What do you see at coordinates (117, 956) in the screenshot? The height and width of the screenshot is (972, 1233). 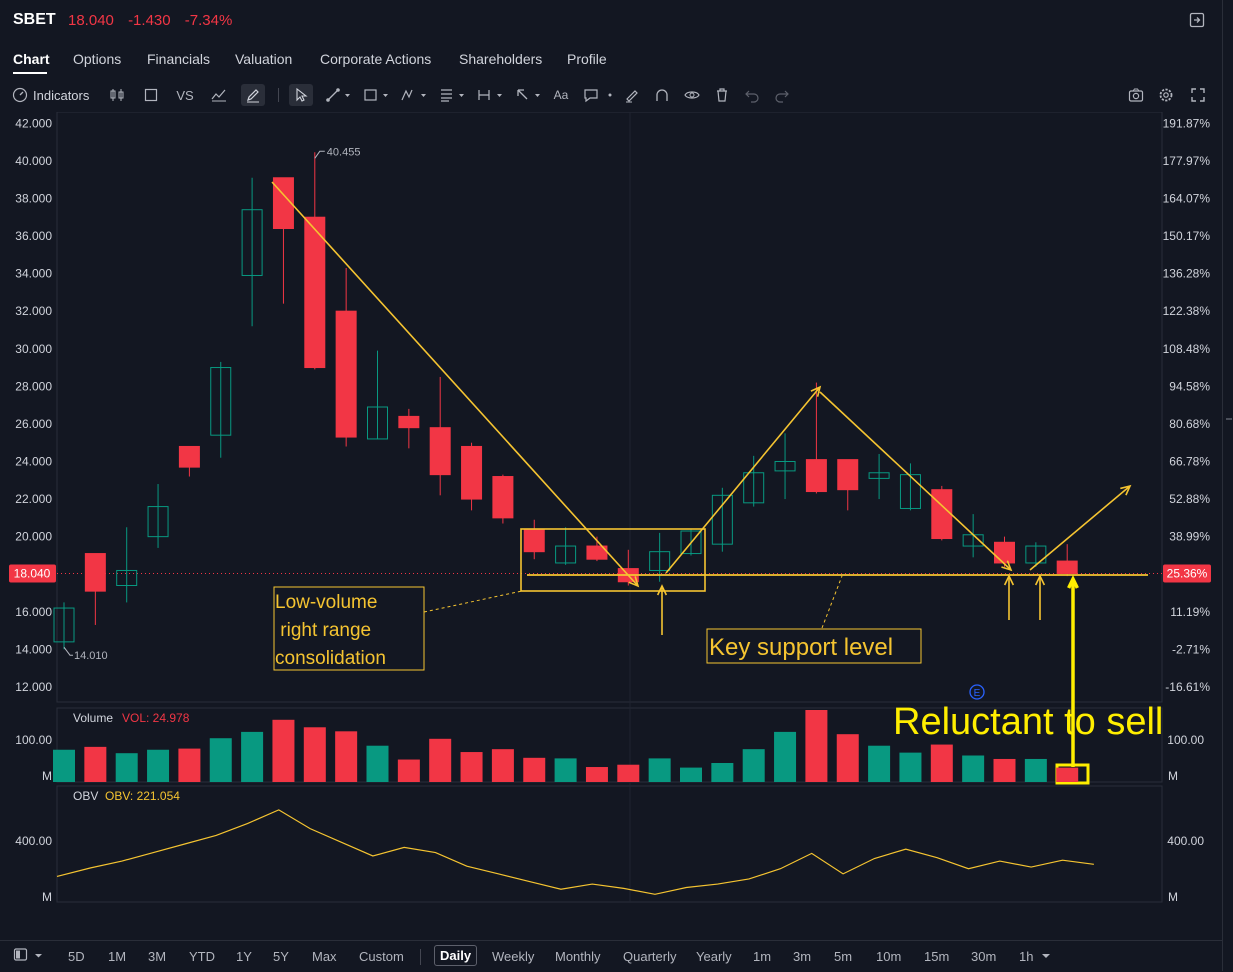 I see `range-1m: 1M` at bounding box center [117, 956].